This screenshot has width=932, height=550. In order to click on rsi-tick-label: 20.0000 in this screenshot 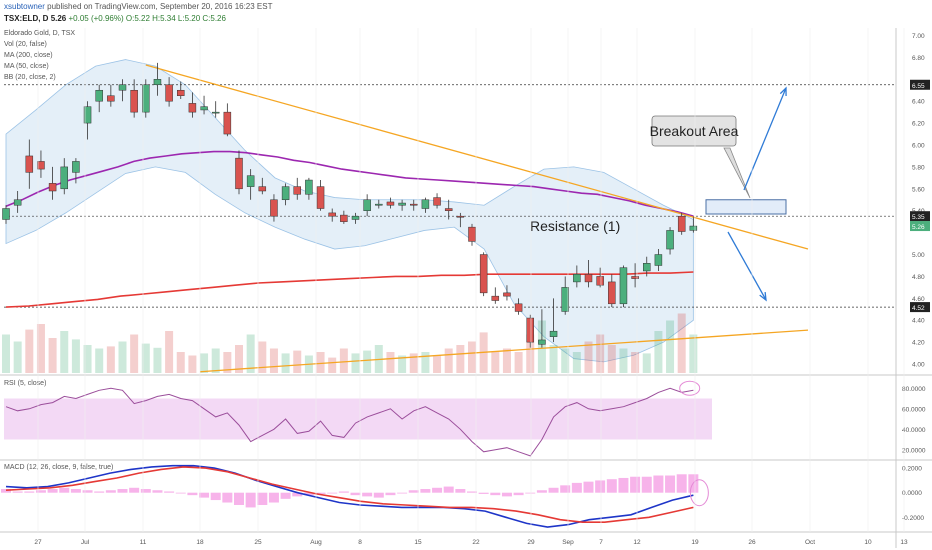, I will do `click(914, 450)`.